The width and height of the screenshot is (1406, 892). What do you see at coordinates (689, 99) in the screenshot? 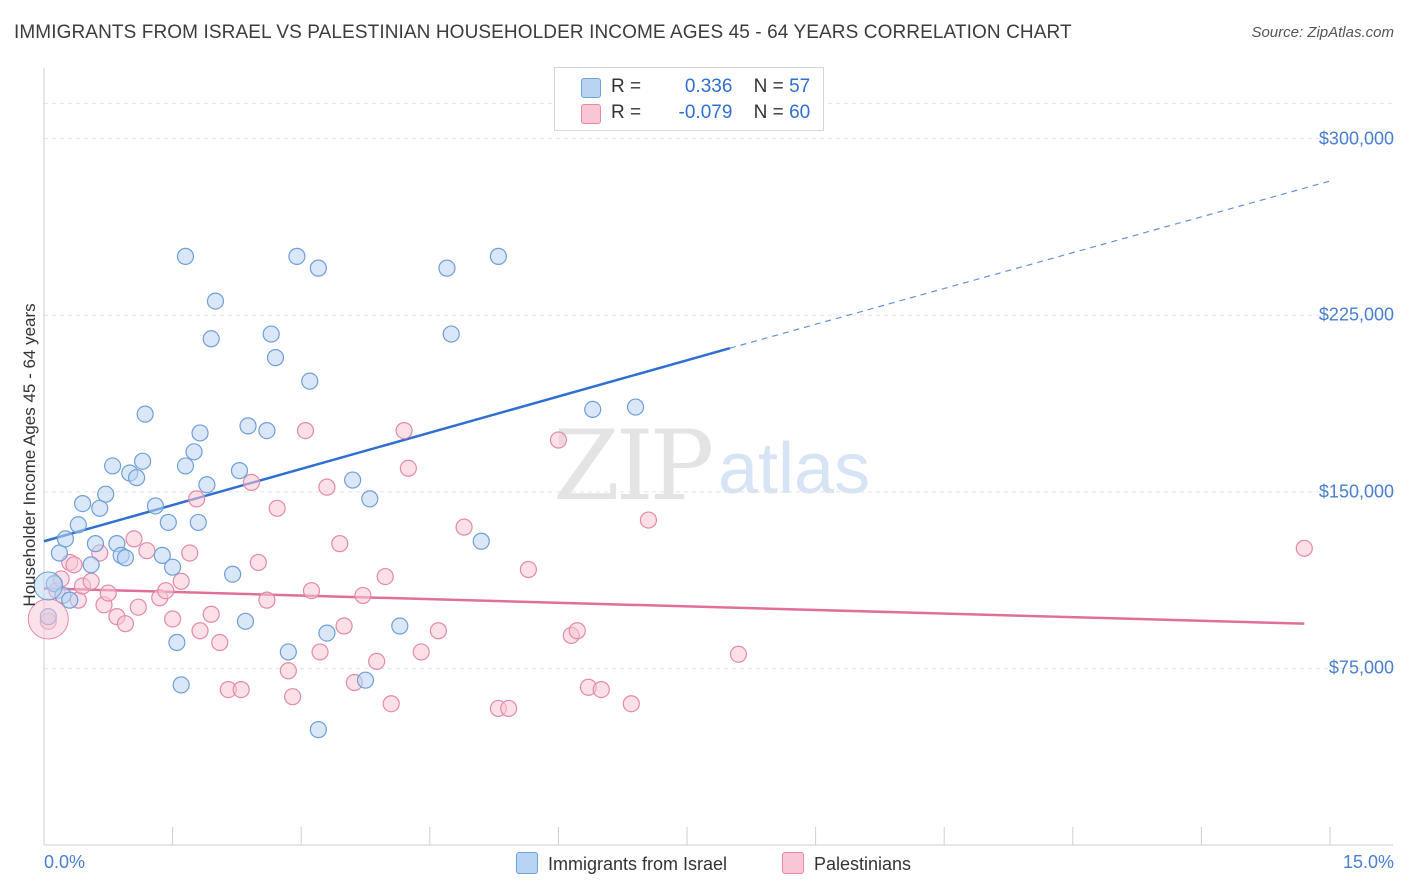
I see `correlation-legend: R = 0.336 N = 57 R = -0.079 N = 60` at bounding box center [689, 99].